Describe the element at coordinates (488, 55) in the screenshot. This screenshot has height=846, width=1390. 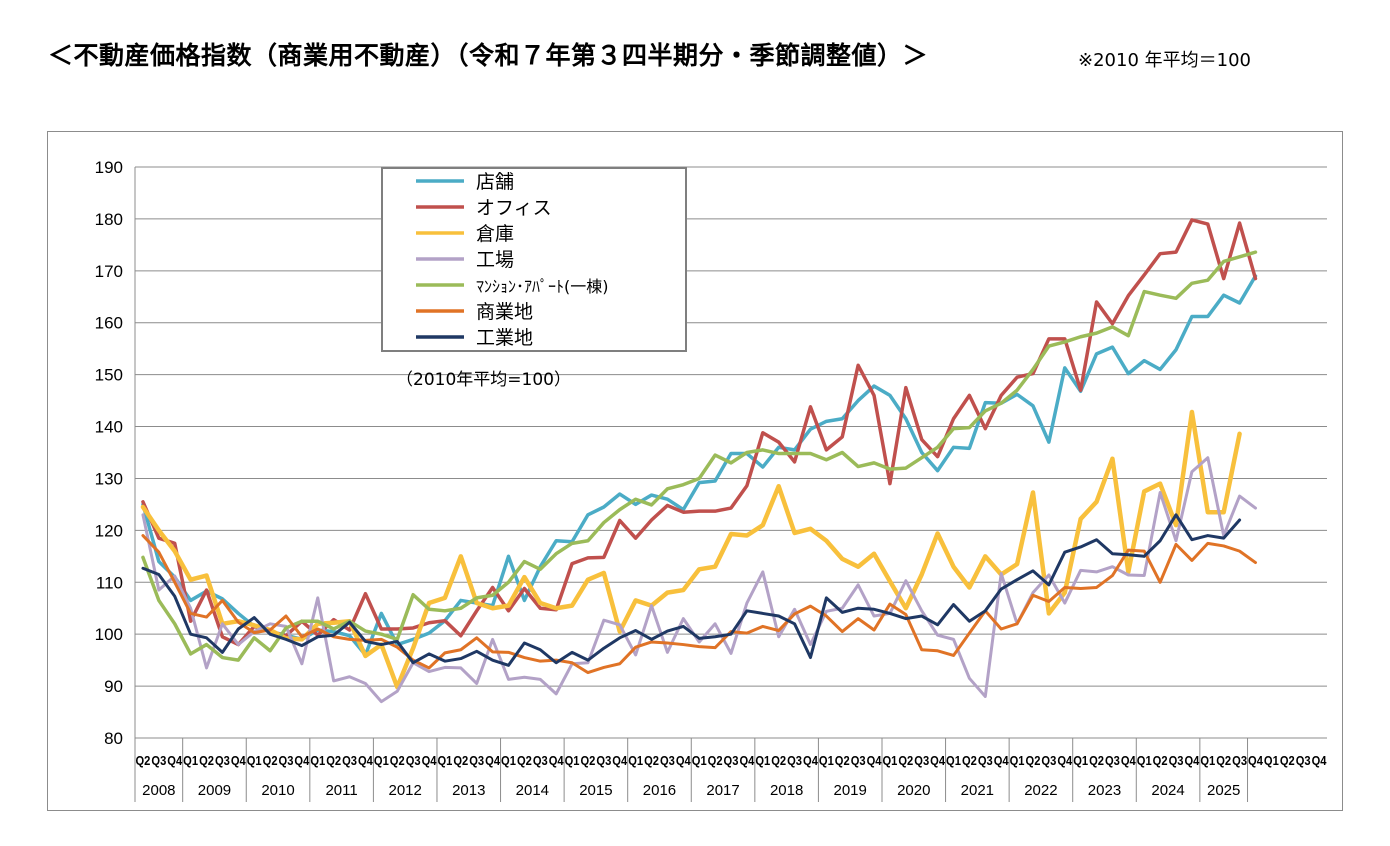
I see `page-title: ＜不動産価格指数（商業用不動産）（令和７年第３四半期分・季節調整値）＞` at that location.